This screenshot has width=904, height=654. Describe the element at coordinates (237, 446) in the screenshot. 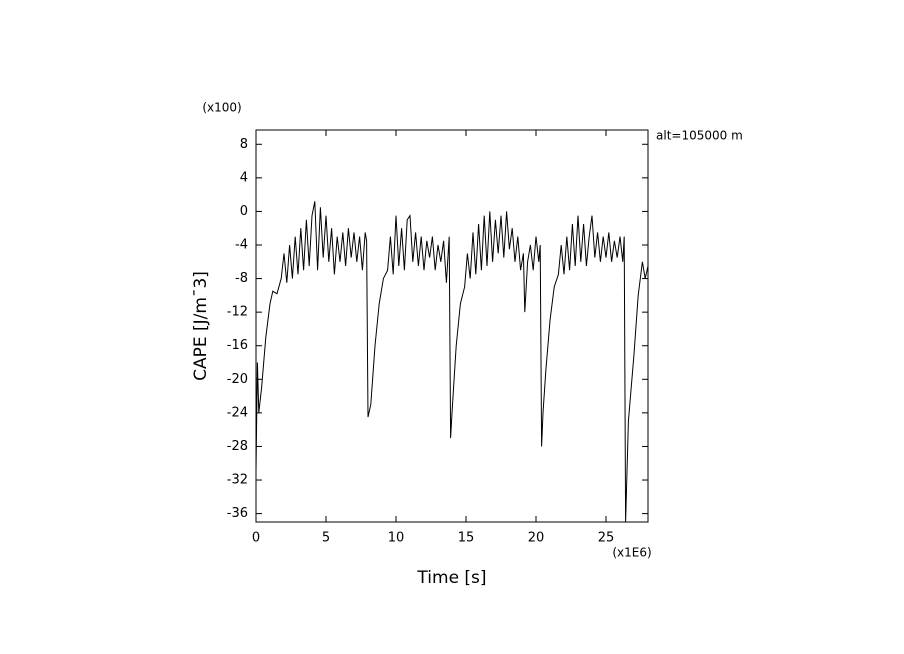

I see `y-tick-label: -28` at that location.